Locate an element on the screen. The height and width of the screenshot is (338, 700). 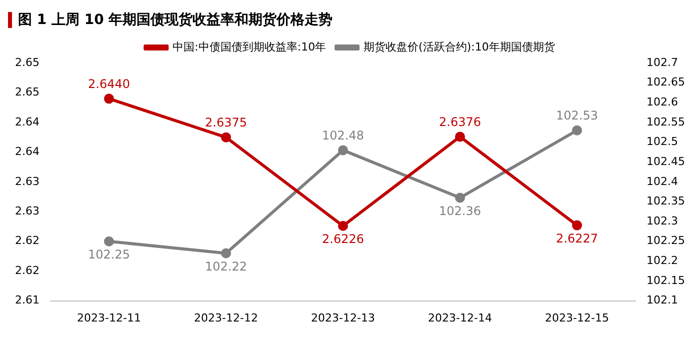
y2-tick-label: 102.7 is located at coordinates (662, 62).